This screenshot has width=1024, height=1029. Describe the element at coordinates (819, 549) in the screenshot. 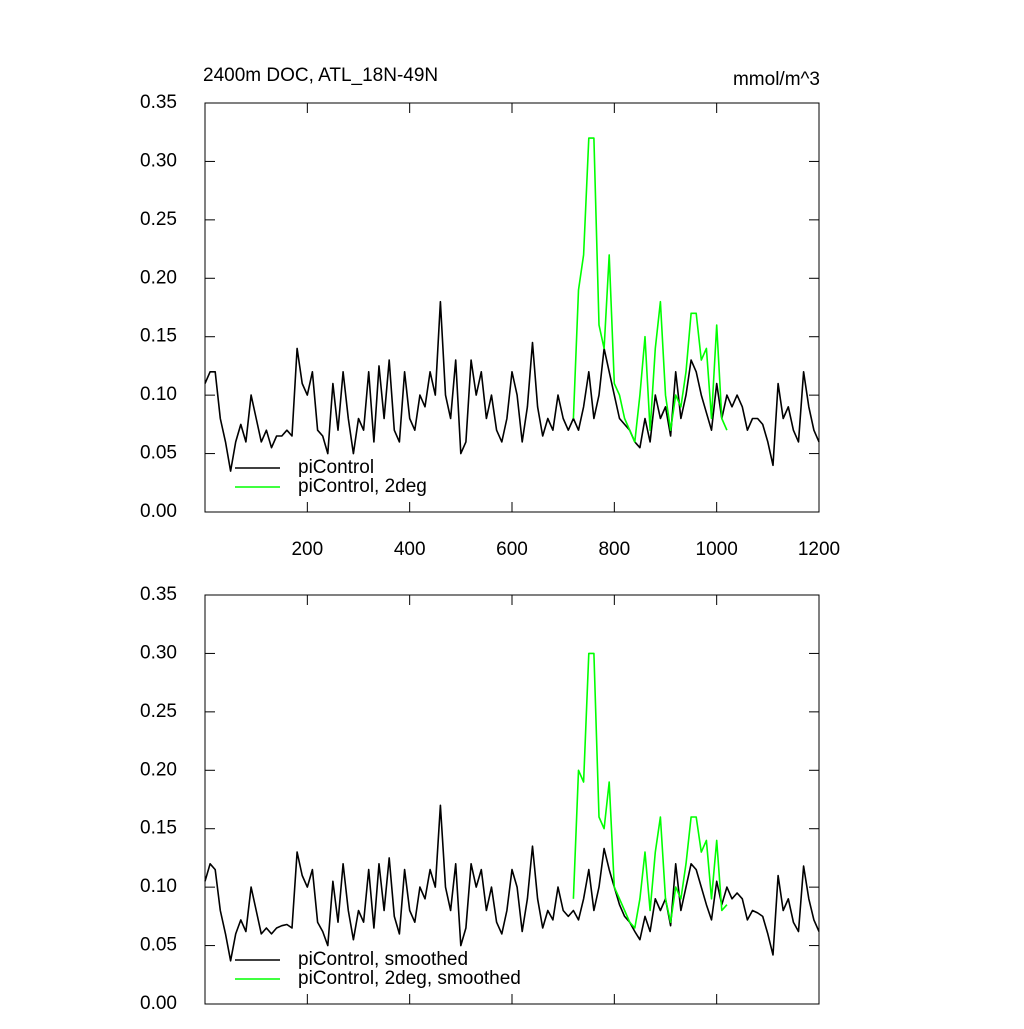

I see `x-tick-label: 1200` at that location.